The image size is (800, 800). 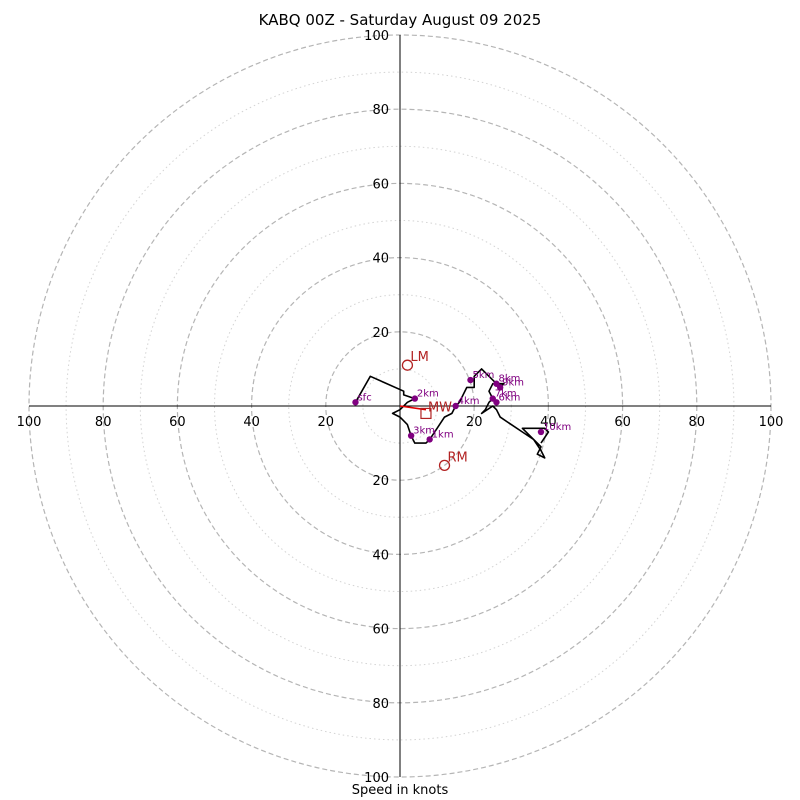 I want to click on height-label: 7km, so click(x=506, y=394).